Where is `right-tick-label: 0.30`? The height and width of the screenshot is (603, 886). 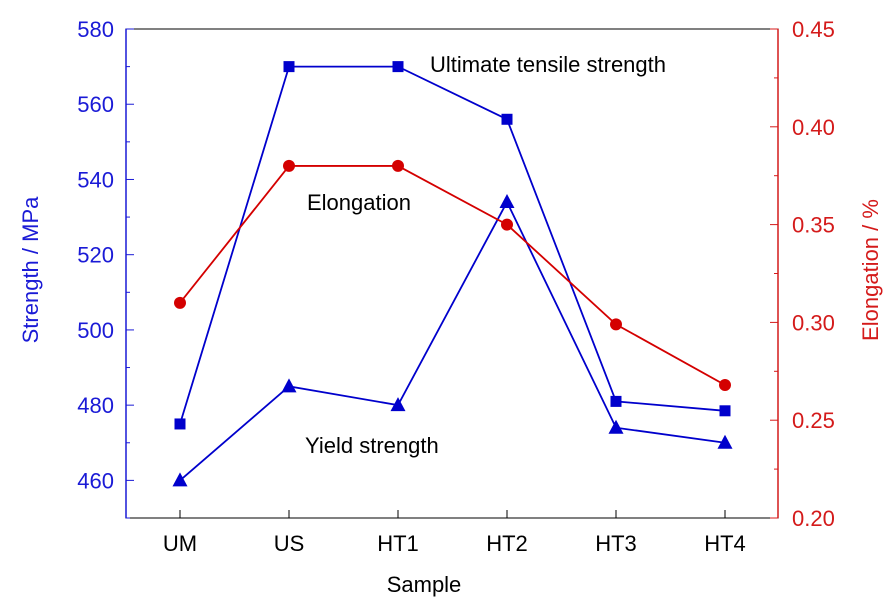 right-tick-label: 0.30 is located at coordinates (813, 322).